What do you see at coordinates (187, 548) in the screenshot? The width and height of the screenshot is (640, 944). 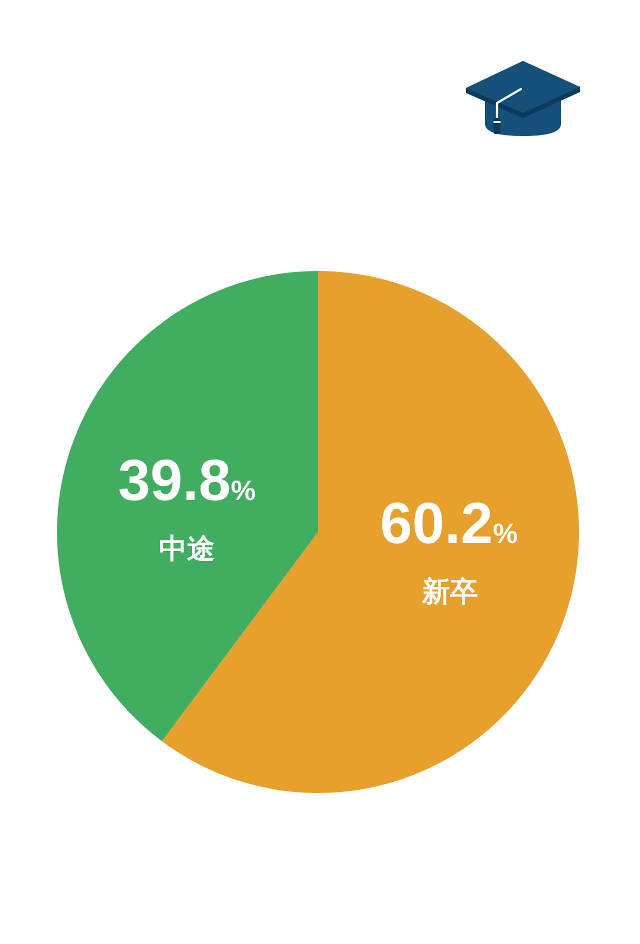 I see `slice-label: 中途` at bounding box center [187, 548].